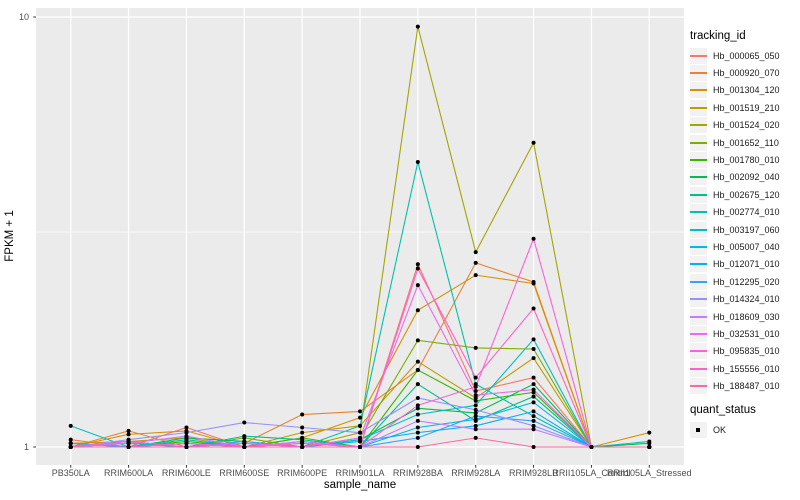  I want to click on legend-item-ok: OK, so click(745, 429).